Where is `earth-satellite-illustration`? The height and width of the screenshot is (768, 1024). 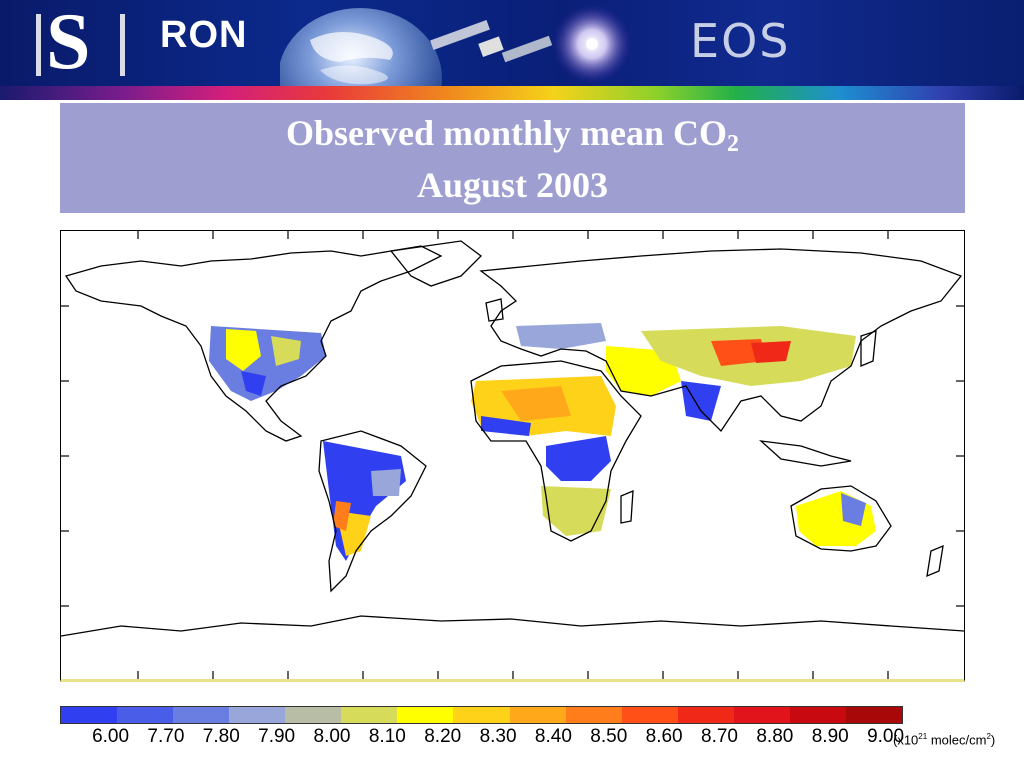
earth-satellite-illustration is located at coordinates (456, 45).